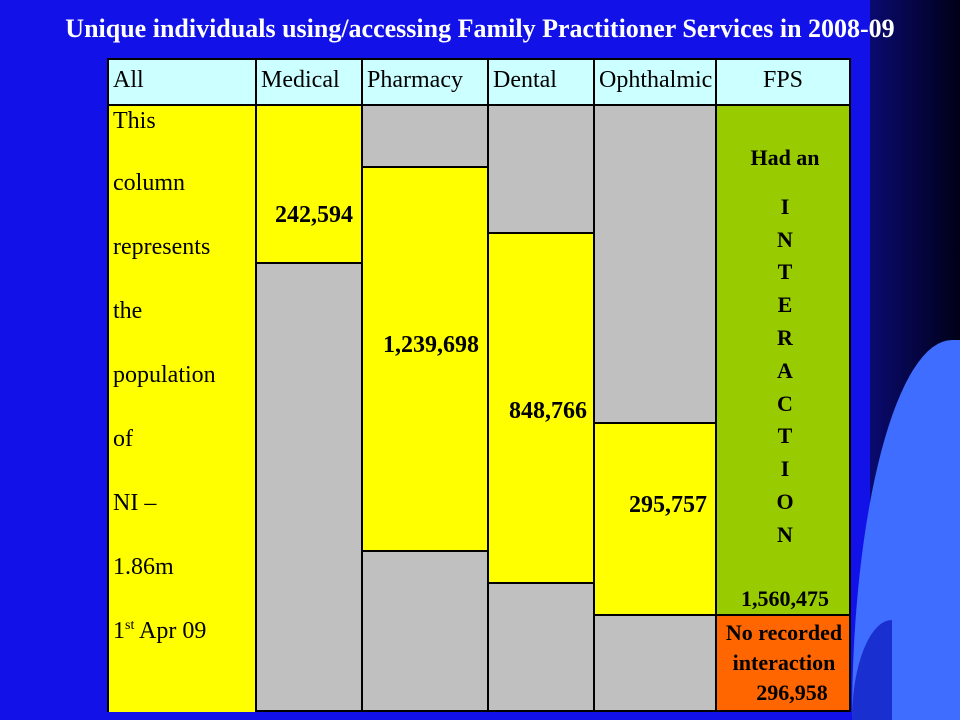 This screenshot has width=960, height=720. What do you see at coordinates (783, 82) in the screenshot?
I see `header-fps: FPS` at bounding box center [783, 82].